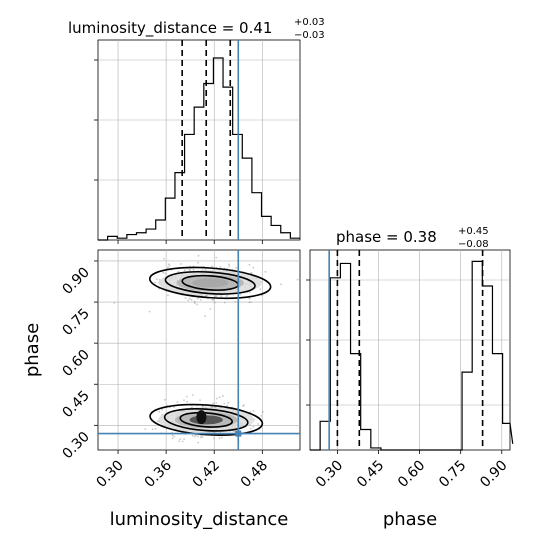 The width and height of the screenshot is (550, 550). Describe the element at coordinates (309, 35) in the screenshot. I see `ld-title-minus: −0.03` at that location.